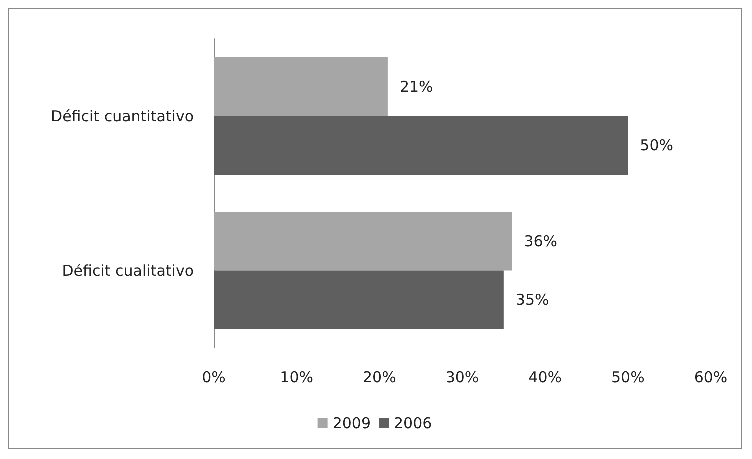  Describe the element at coordinates (214, 377) in the screenshot. I see `x-tick-label: 0%` at that location.